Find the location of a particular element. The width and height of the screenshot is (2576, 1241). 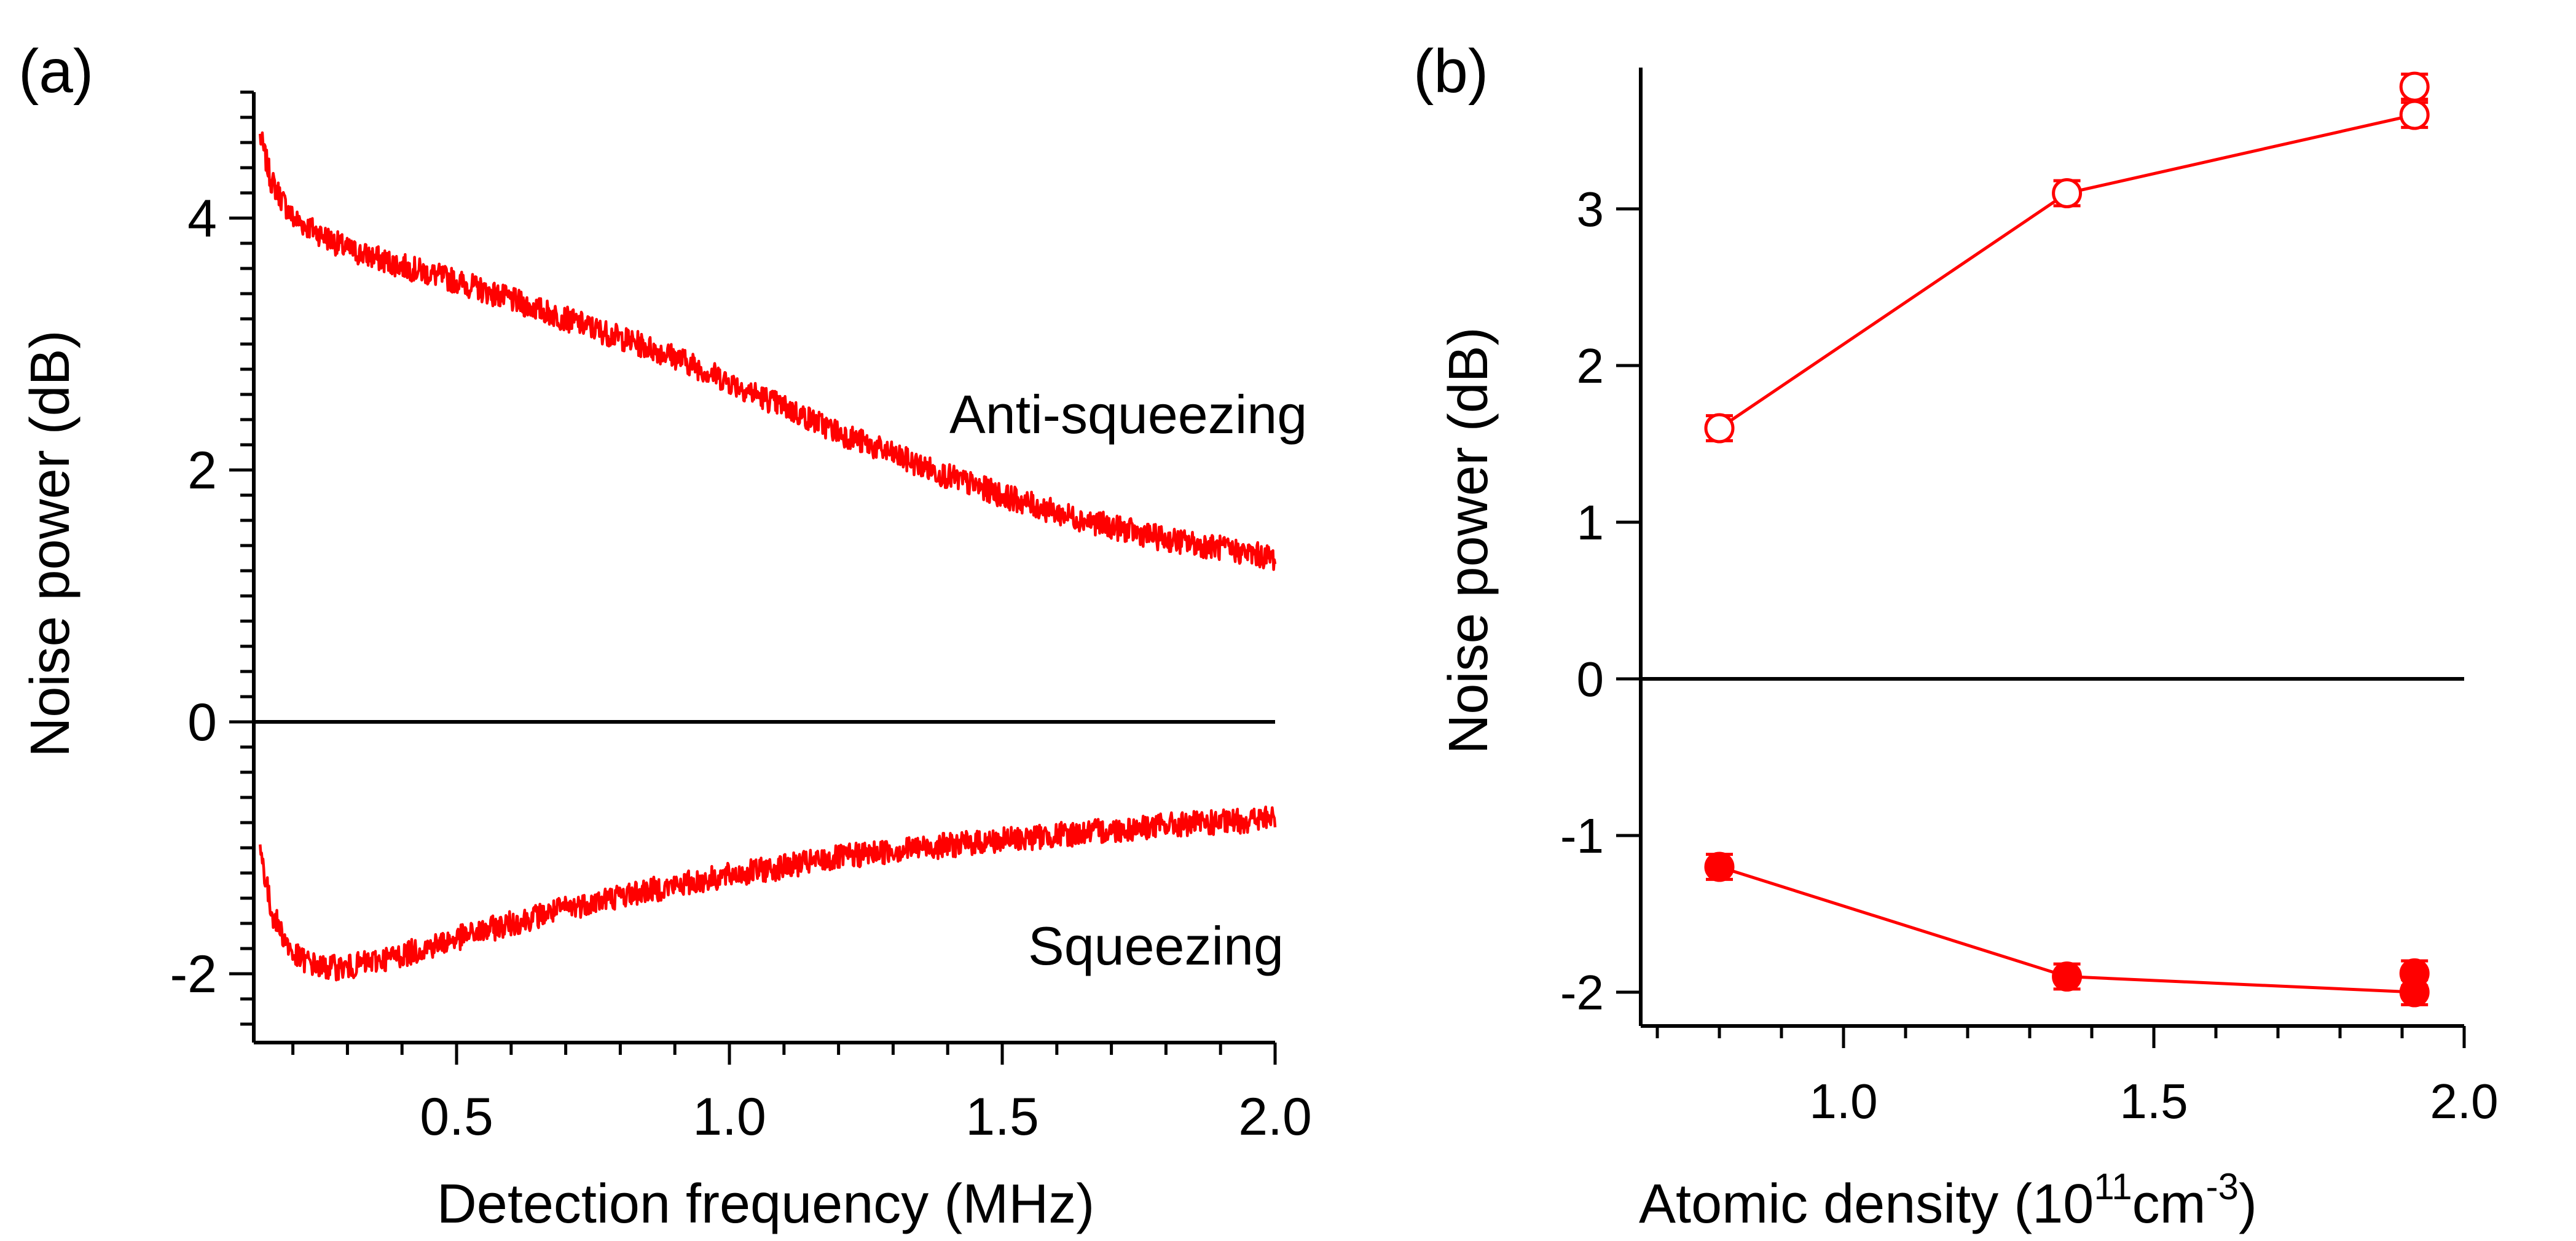

panel-a-label: (a) is located at coordinates (55, 71).